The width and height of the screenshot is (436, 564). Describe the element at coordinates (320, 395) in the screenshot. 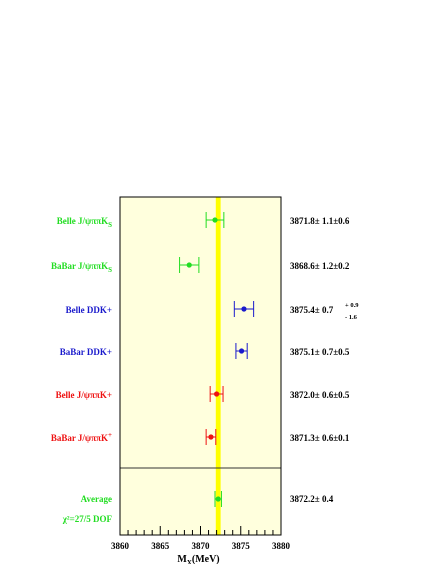

I see `point-result: 3872.0± 0.6±0.5` at that location.